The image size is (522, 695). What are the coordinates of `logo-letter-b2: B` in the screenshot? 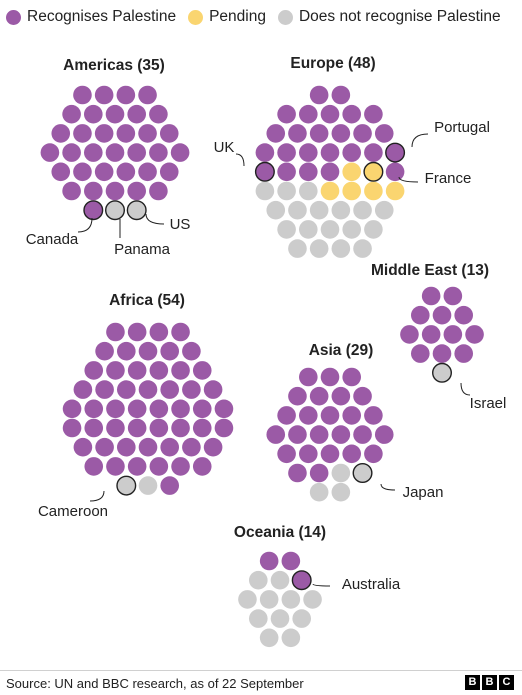 It's located at (489, 682).